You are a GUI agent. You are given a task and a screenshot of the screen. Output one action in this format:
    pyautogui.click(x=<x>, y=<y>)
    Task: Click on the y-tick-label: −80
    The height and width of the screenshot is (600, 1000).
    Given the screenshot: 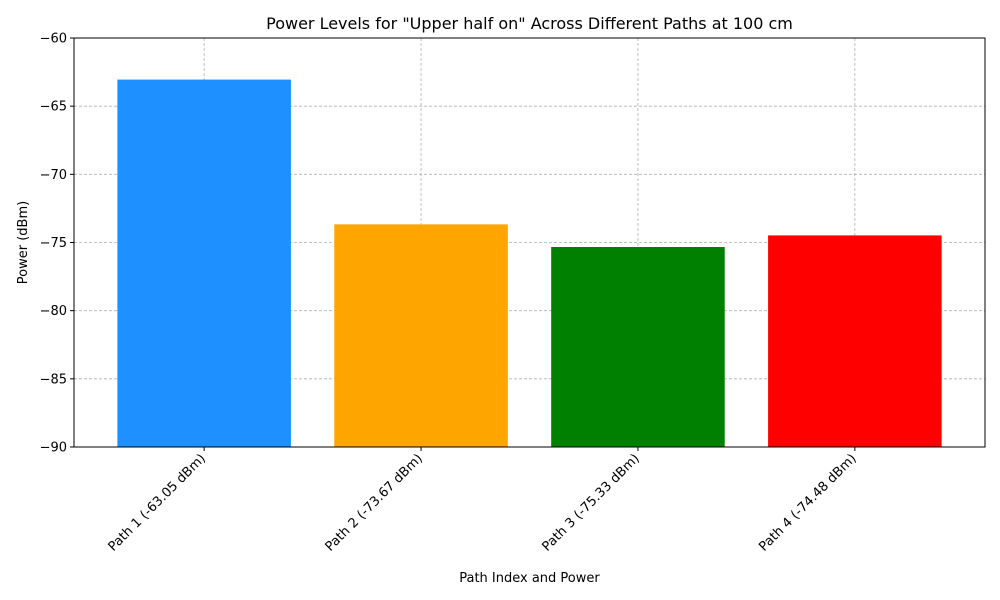 What is the action you would take?
    pyautogui.click(x=53, y=311)
    